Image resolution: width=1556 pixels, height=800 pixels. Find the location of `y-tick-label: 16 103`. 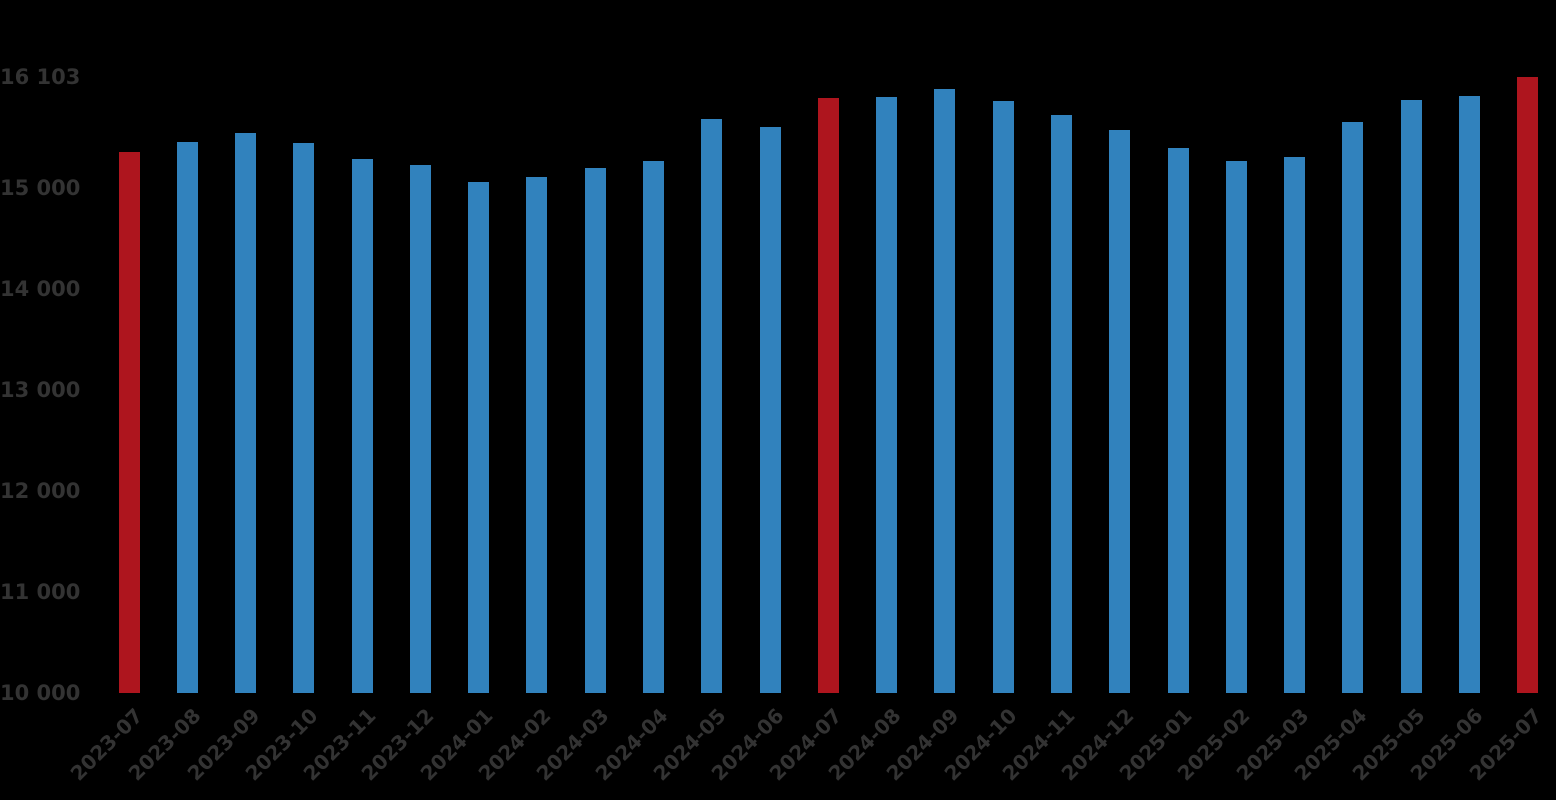

y-tick-label: 16 103 is located at coordinates (40, 76).